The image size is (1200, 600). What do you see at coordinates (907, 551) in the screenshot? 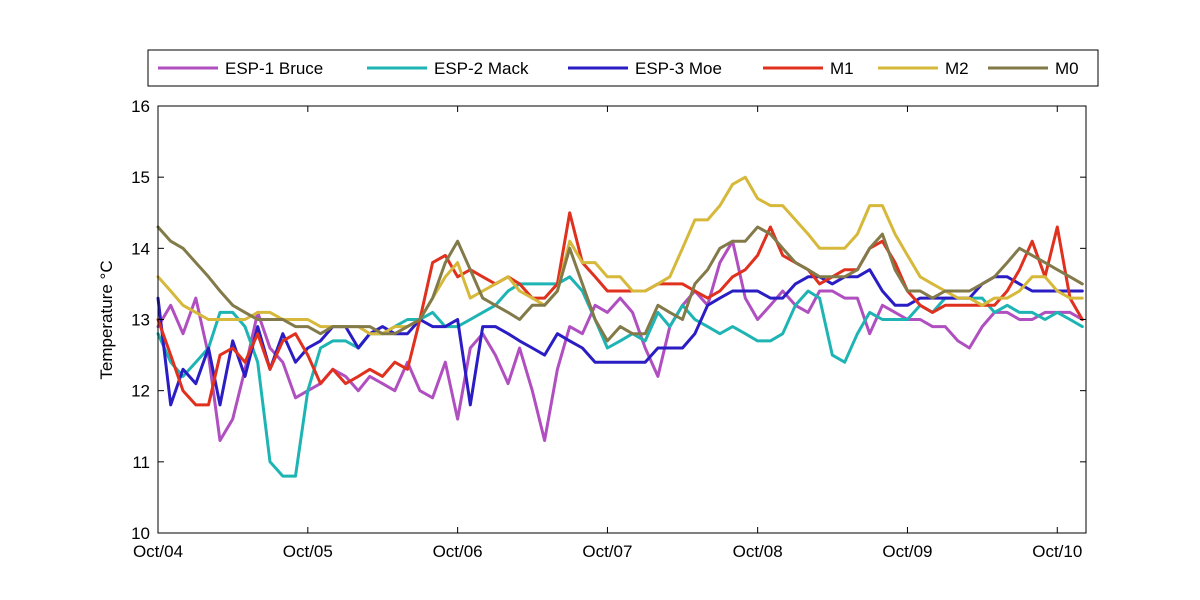
I see `x-tick-label: Oct/09` at bounding box center [907, 551].